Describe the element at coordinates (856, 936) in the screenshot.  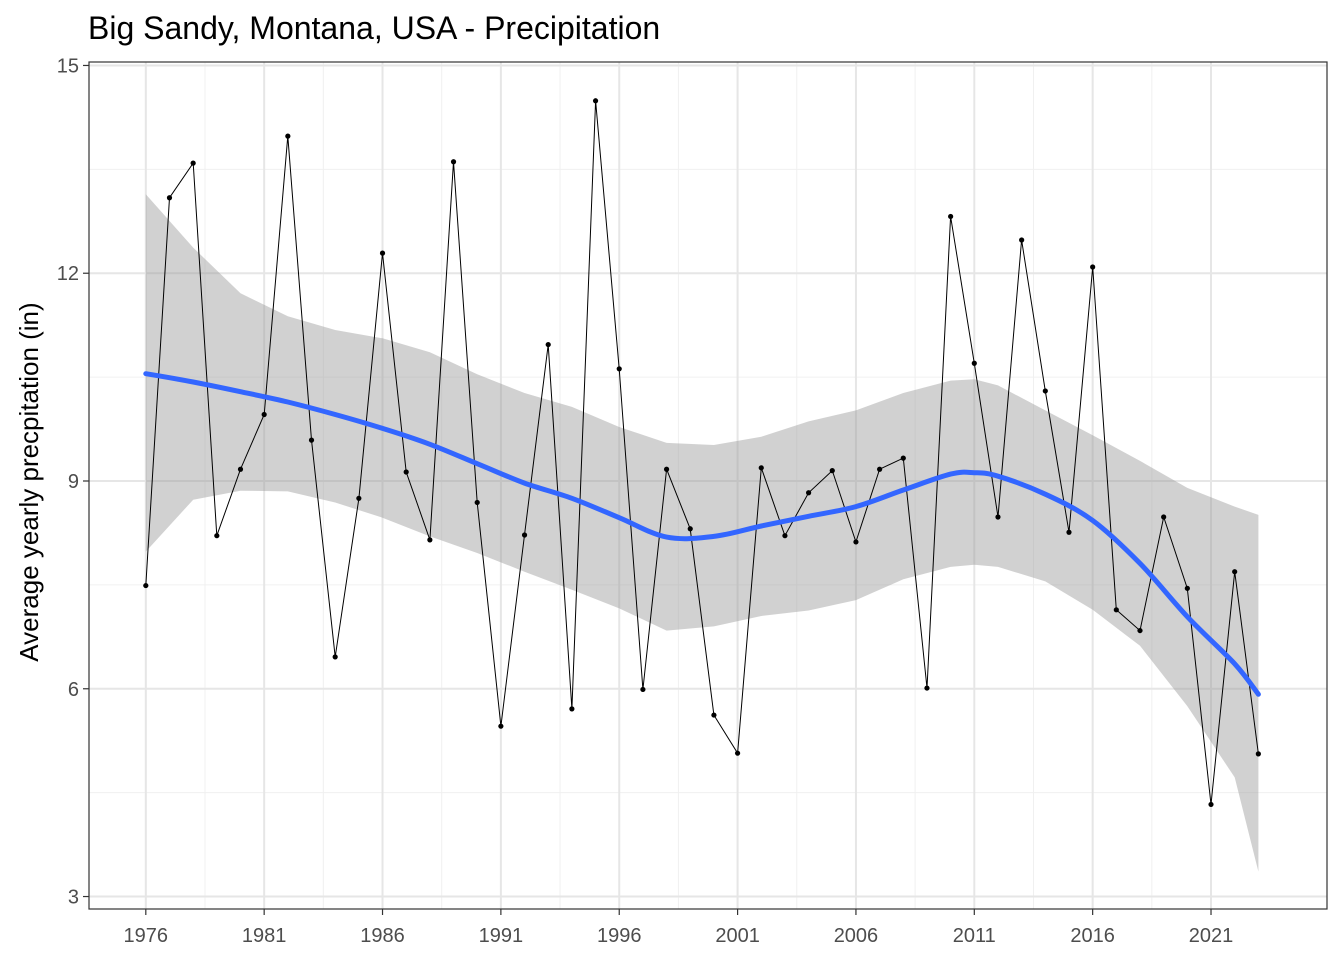
I see `x-tick-label: 2006` at that location.